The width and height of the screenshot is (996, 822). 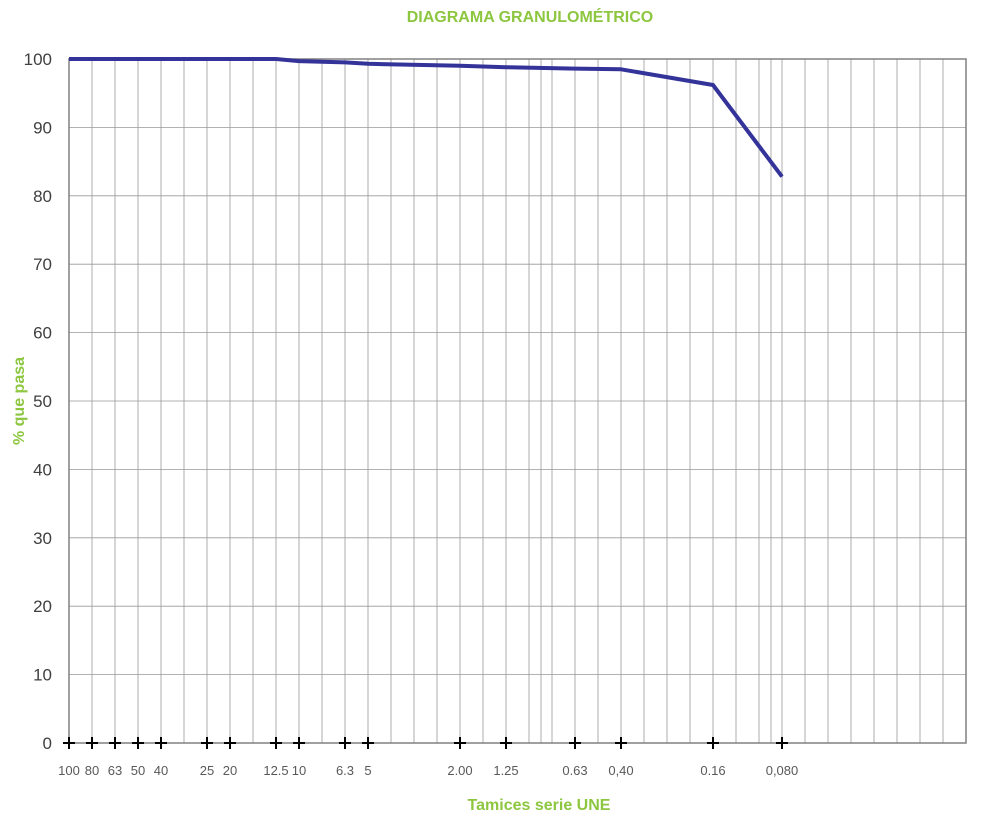 I want to click on x-tick-label: 20, so click(x=230, y=770).